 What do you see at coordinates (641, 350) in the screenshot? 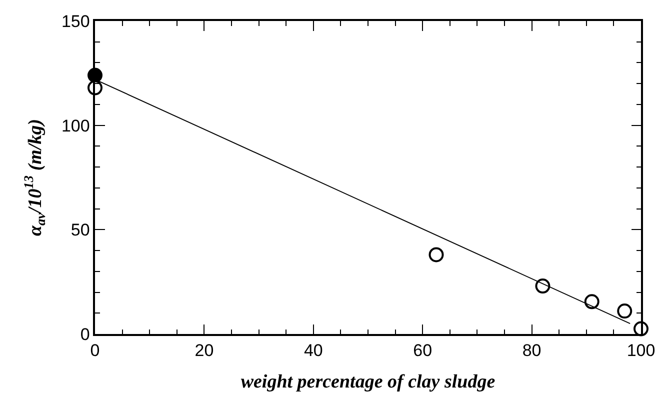
I see `x-tick-label: 100` at bounding box center [641, 350].